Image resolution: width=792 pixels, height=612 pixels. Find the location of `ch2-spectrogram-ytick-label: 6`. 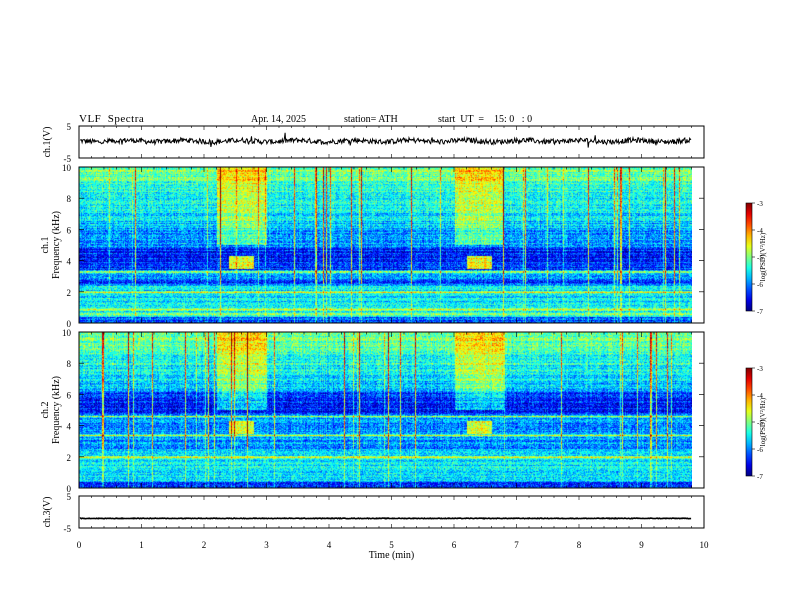

ch2-spectrogram-ytick-label: 6 is located at coordinates (69, 395).